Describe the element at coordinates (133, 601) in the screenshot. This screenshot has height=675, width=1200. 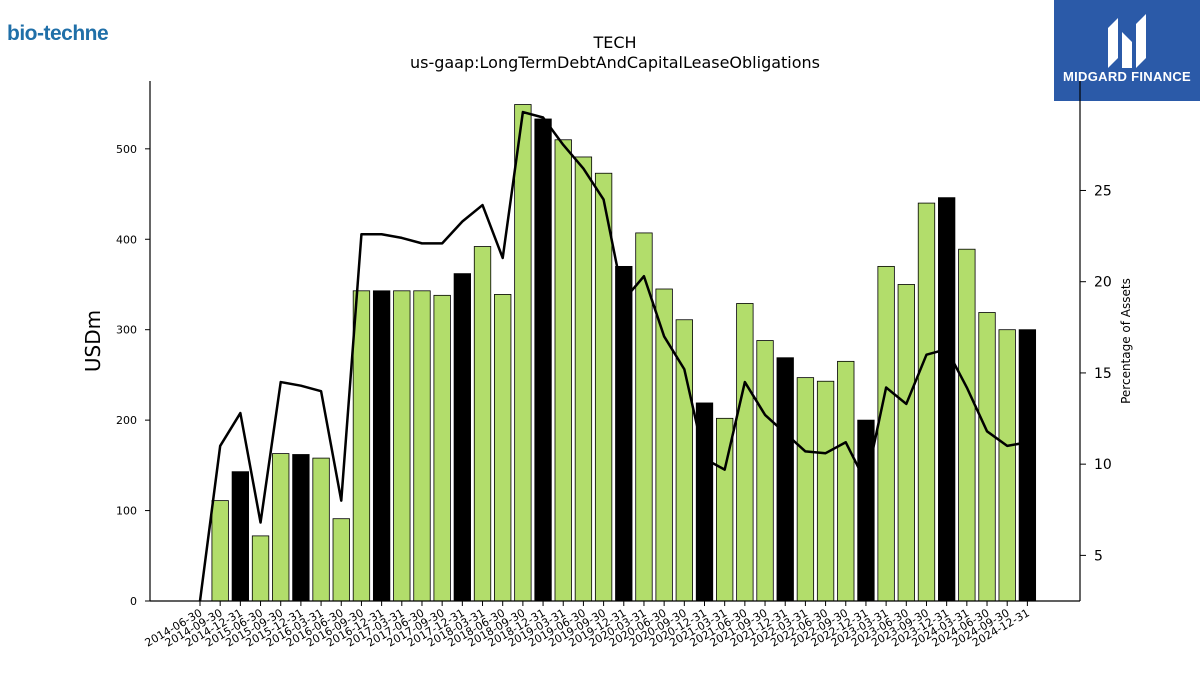
I see `ytick-label-0: 0` at that location.